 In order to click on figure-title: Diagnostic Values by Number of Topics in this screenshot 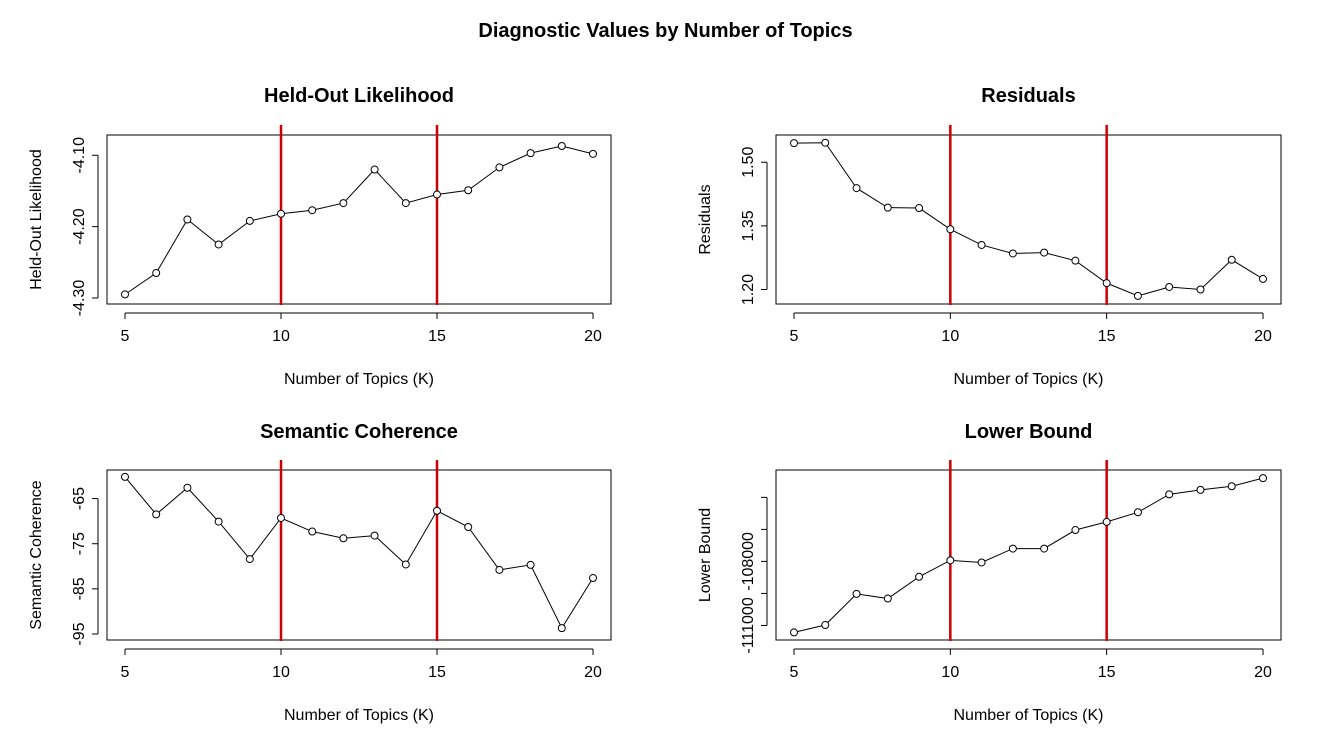, I will do `click(665, 31)`.